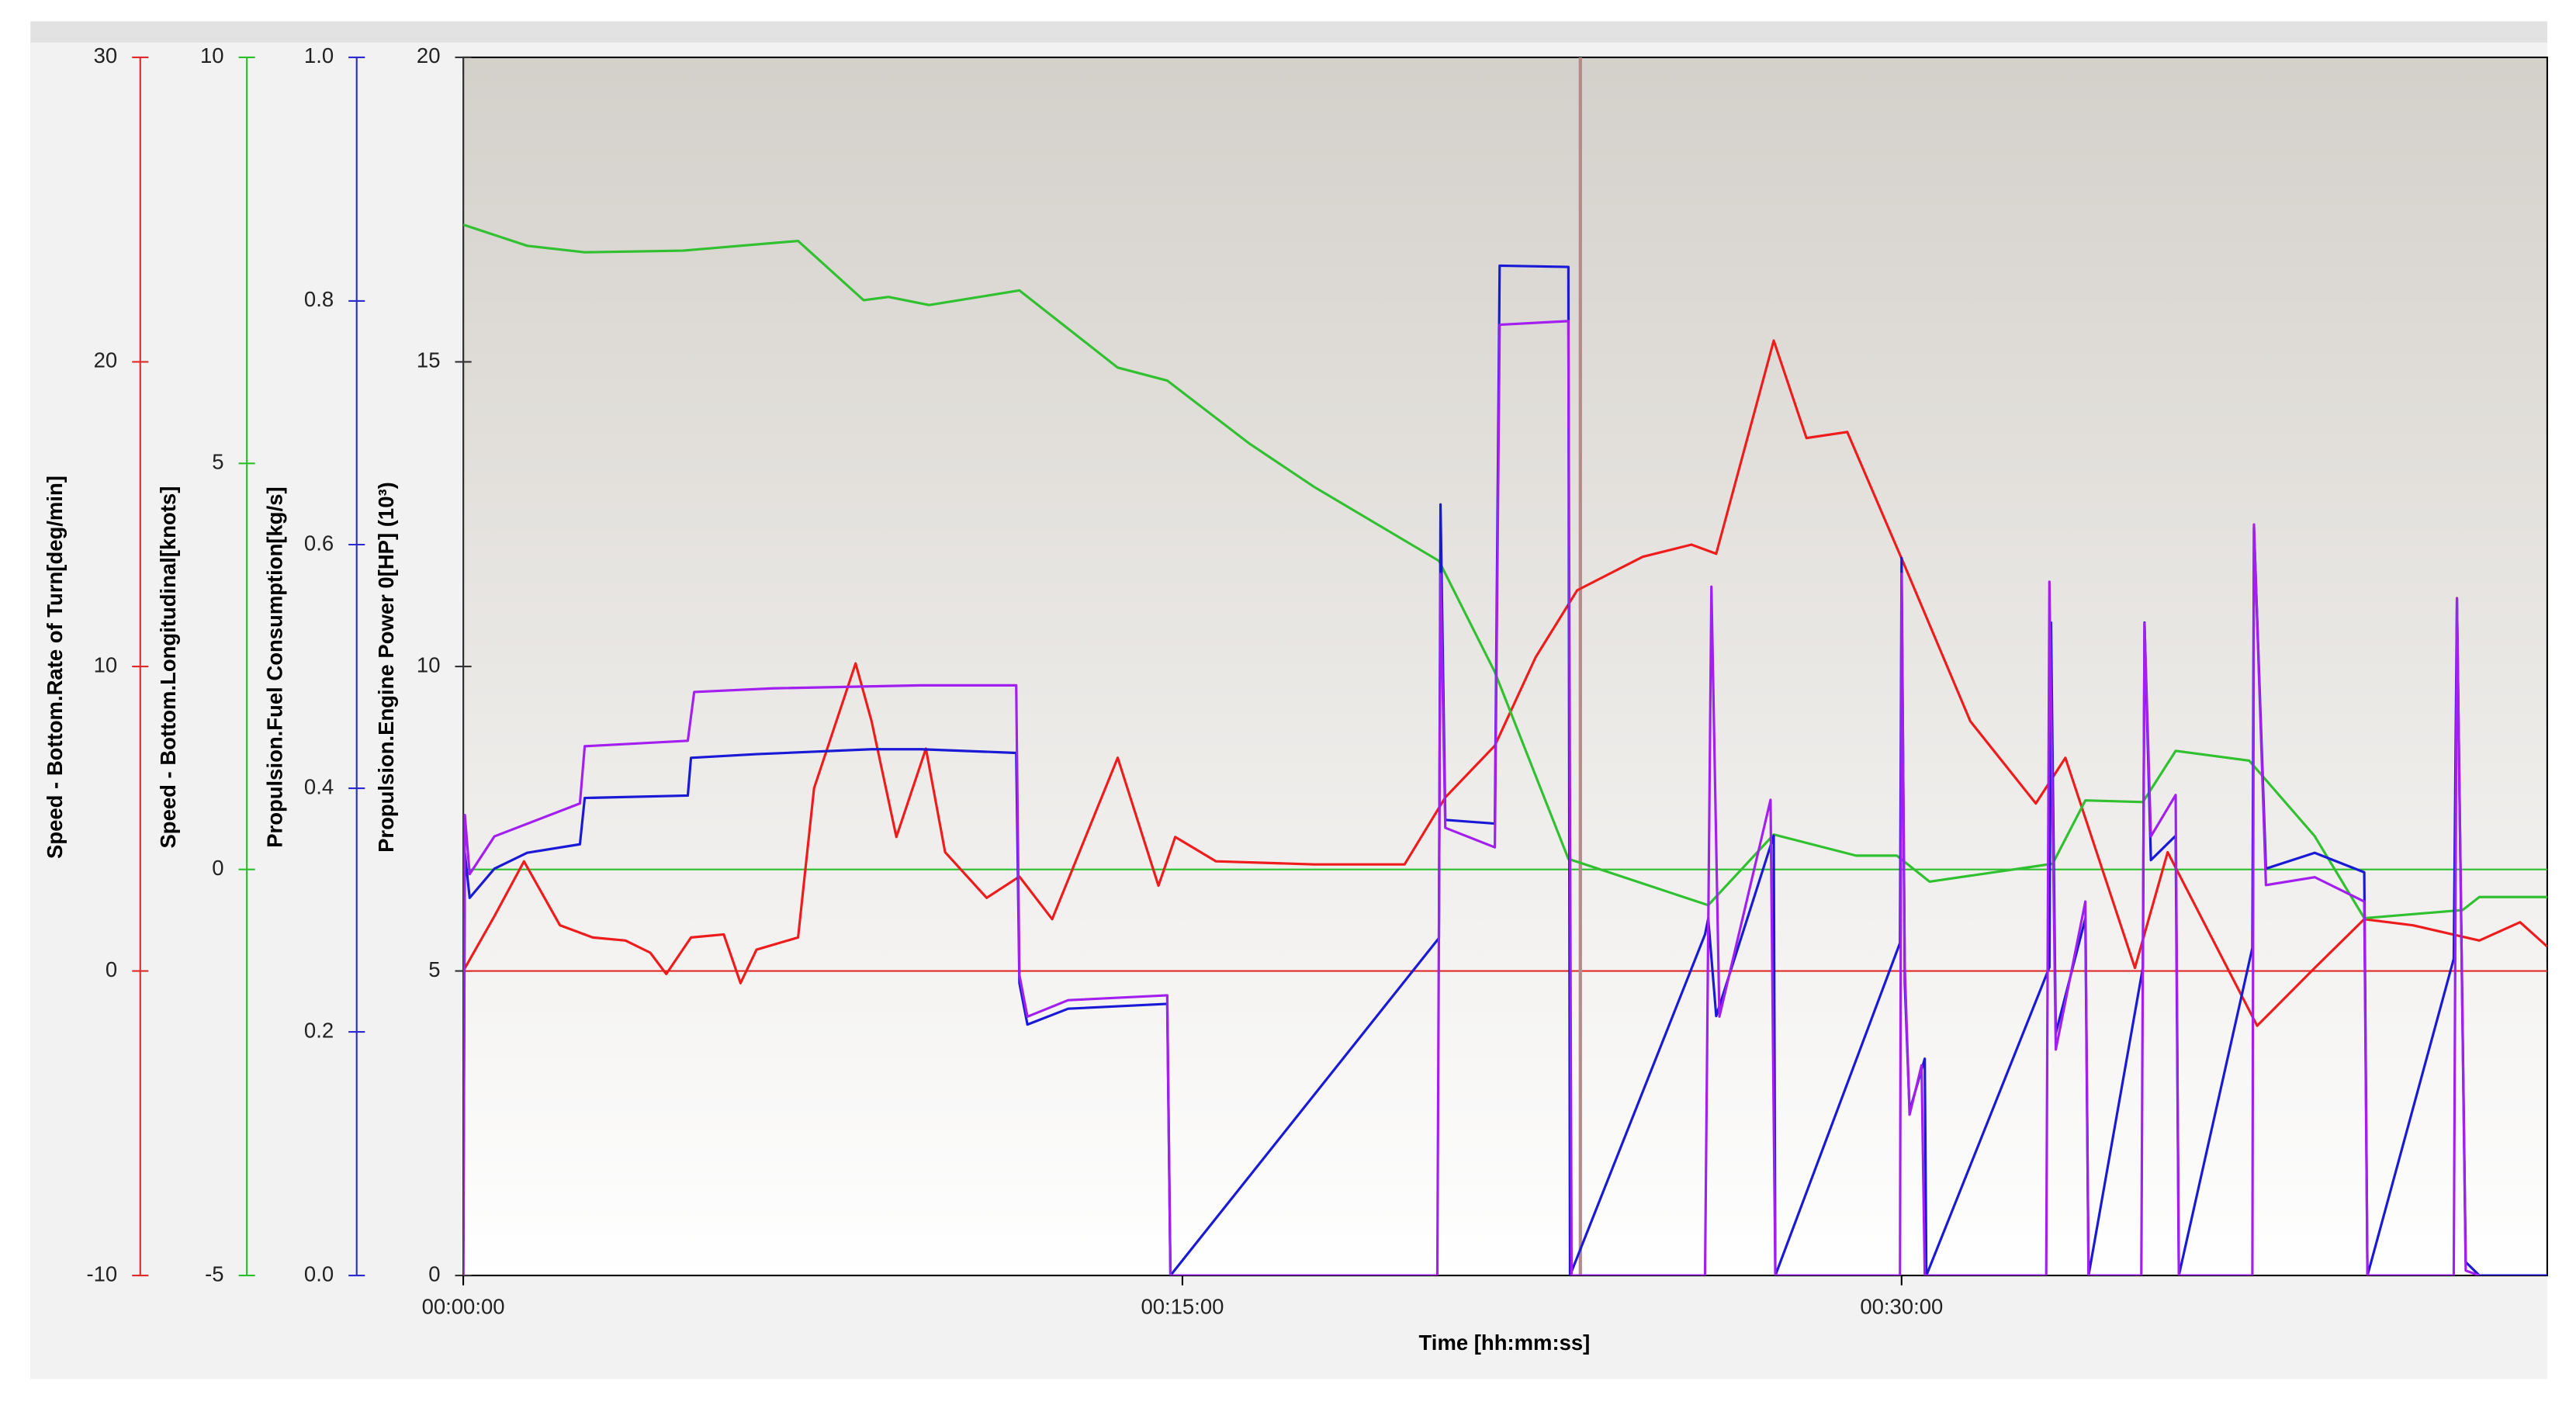 Image resolution: width=2576 pixels, height=1405 pixels. I want to click on x-tick-label: 00:15:00, so click(1182, 1307).